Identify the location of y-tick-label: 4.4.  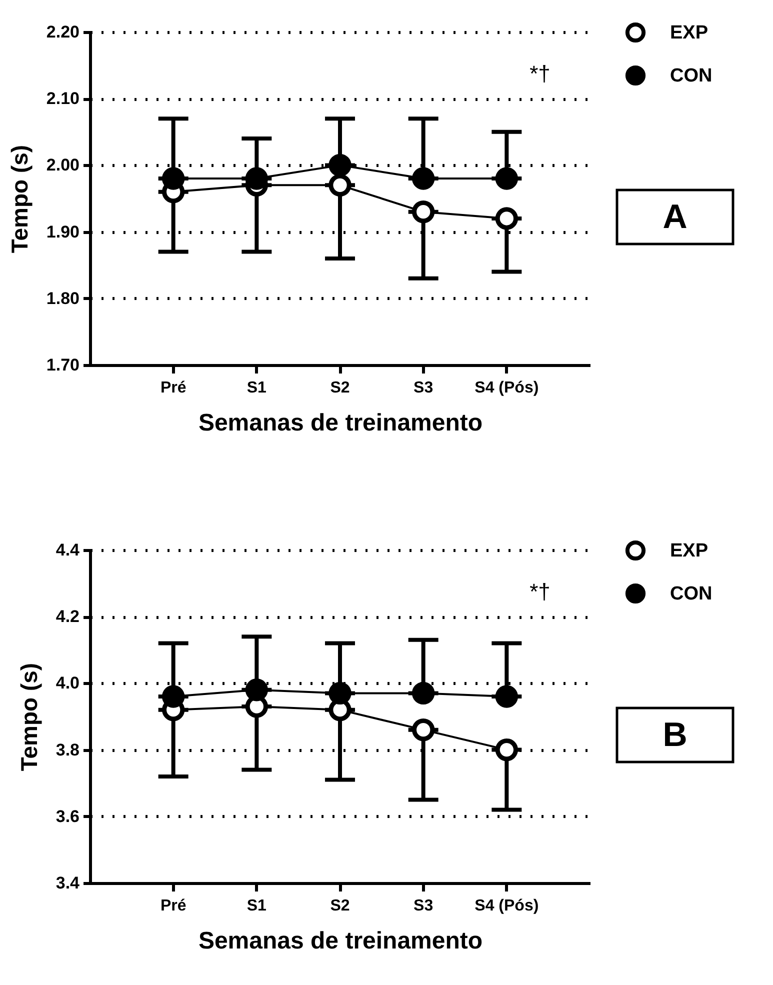
(68, 550).